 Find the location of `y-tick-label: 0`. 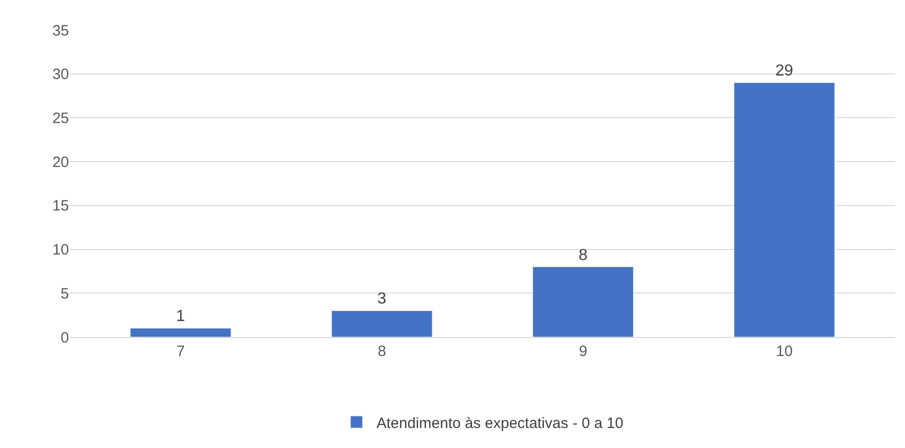

y-tick-label: 0 is located at coordinates (64, 337).